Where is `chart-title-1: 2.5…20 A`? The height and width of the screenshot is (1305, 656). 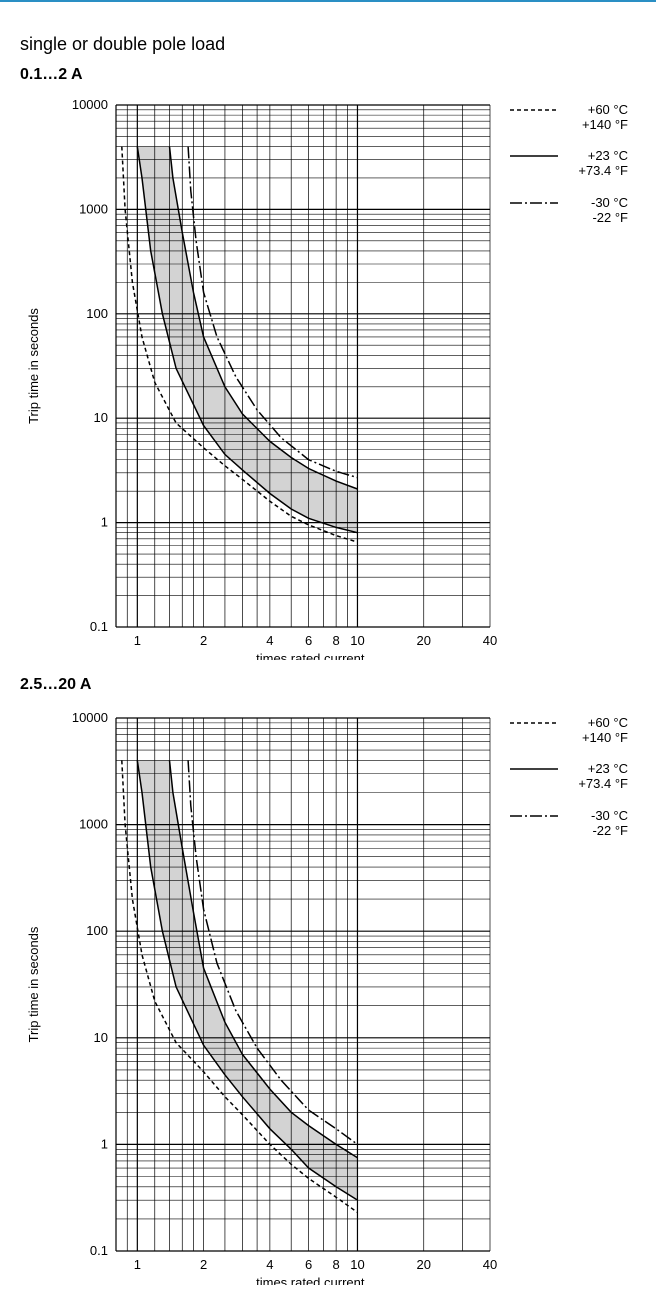
chart-title-1: 2.5…20 A is located at coordinates (56, 684).